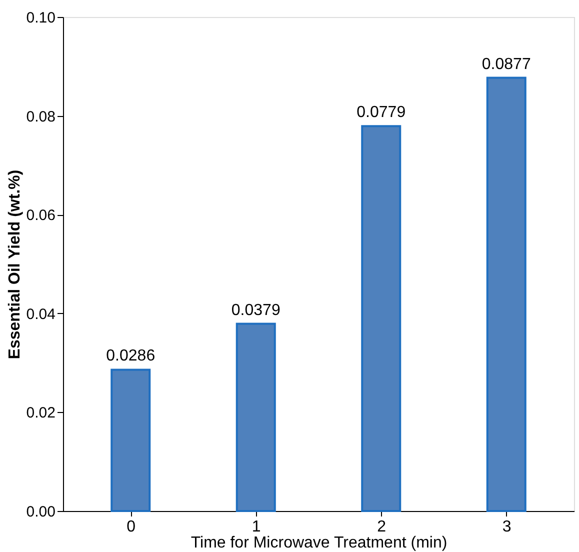 Image resolution: width=579 pixels, height=552 pixels. I want to click on x-tick-label: 1, so click(256, 527).